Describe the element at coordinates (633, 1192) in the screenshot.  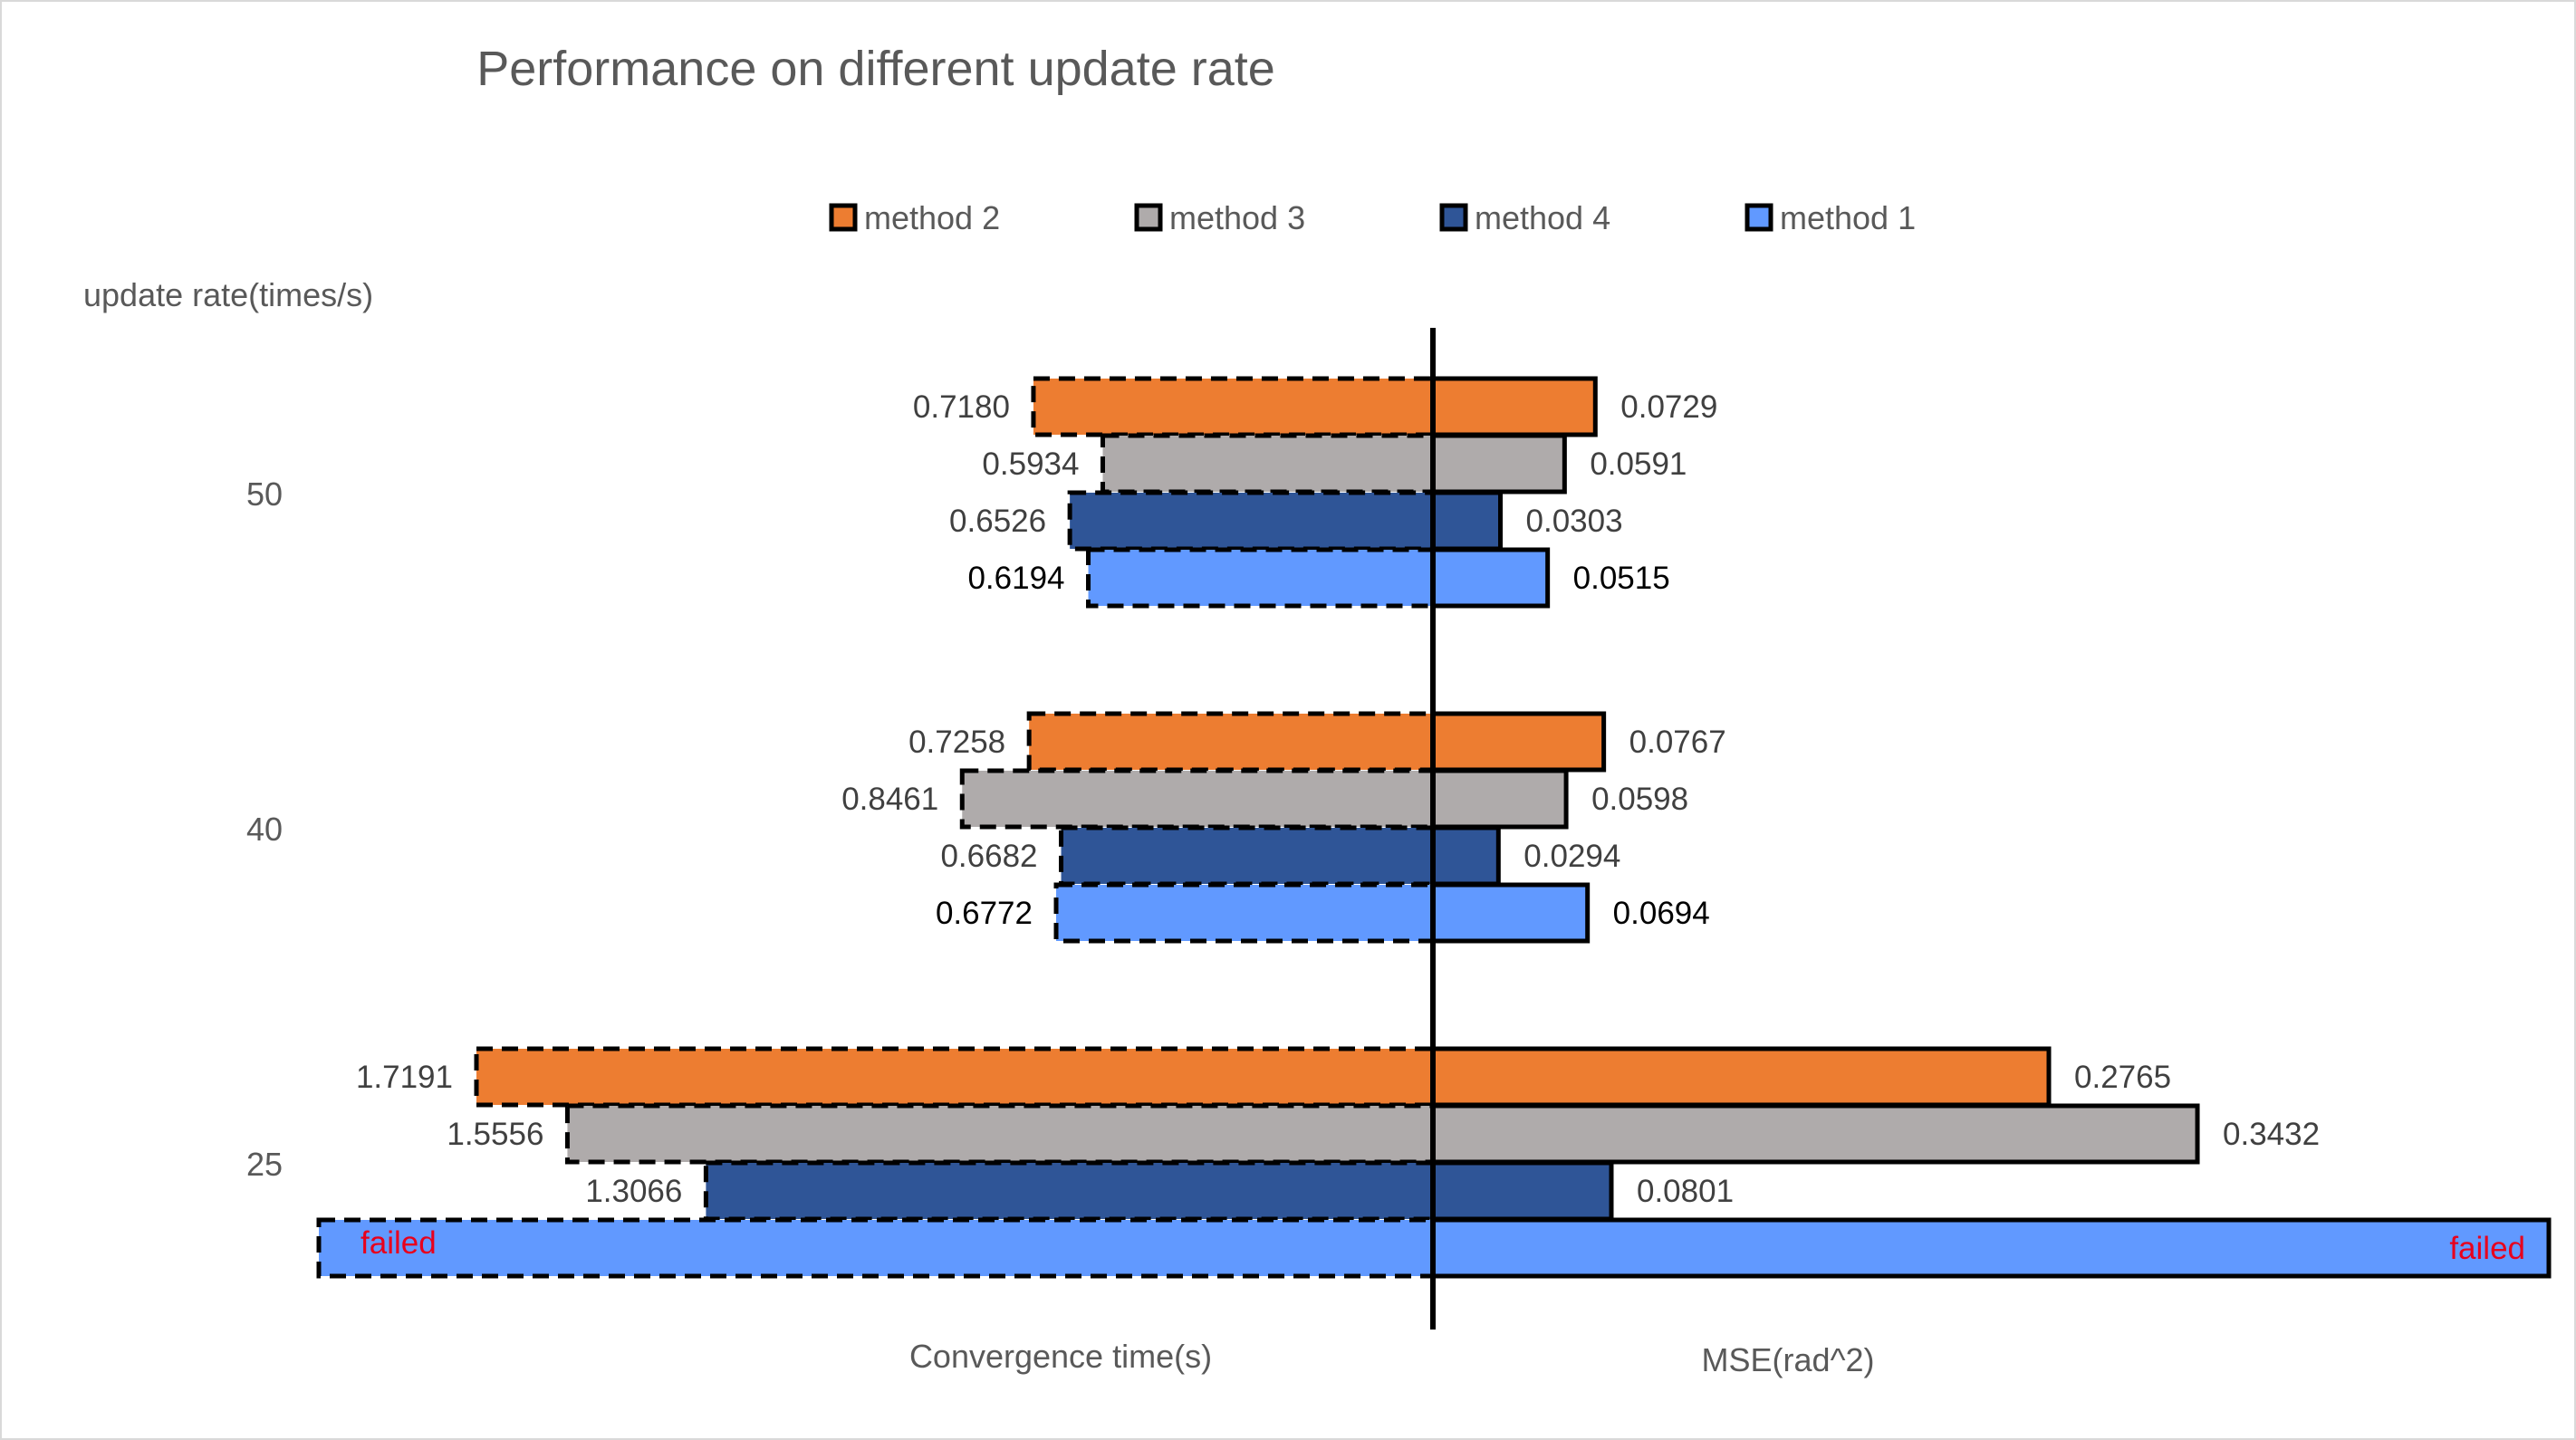
I see `label-convergence-method-4-25: 1.3066` at that location.